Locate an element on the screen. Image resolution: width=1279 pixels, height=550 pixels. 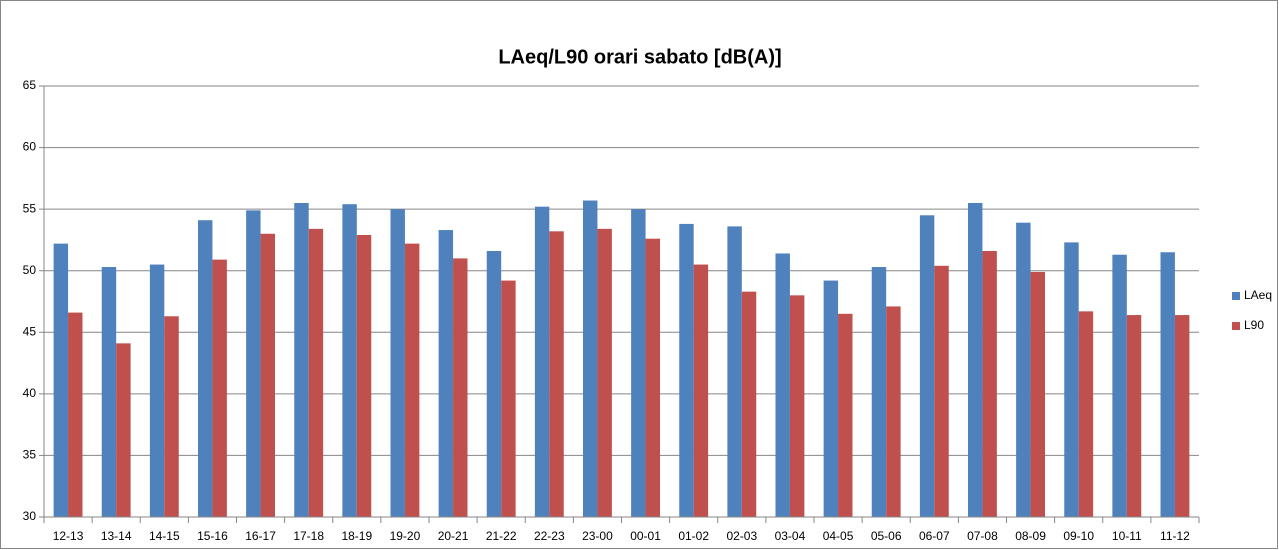
x-tick-label: 07-08 is located at coordinates (982, 536).